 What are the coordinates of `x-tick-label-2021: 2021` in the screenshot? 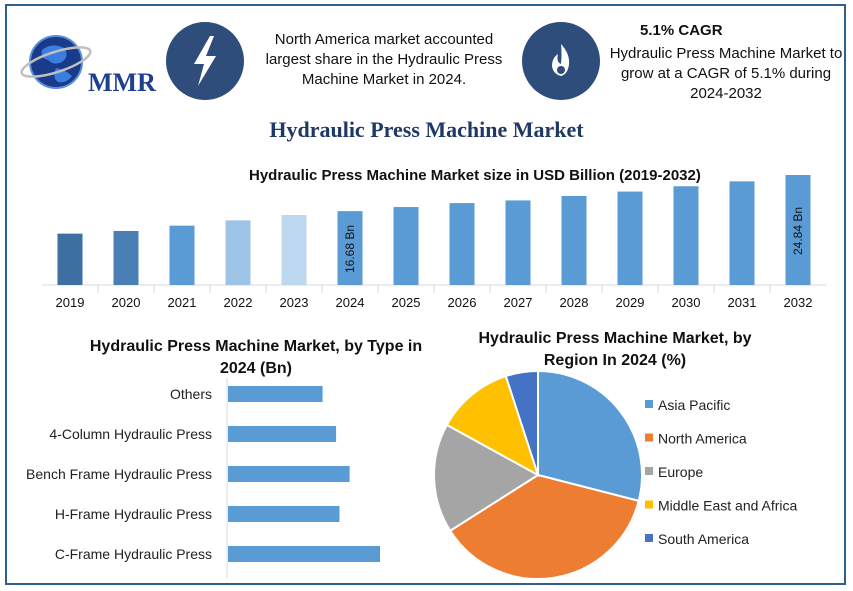 It's located at (182, 302).